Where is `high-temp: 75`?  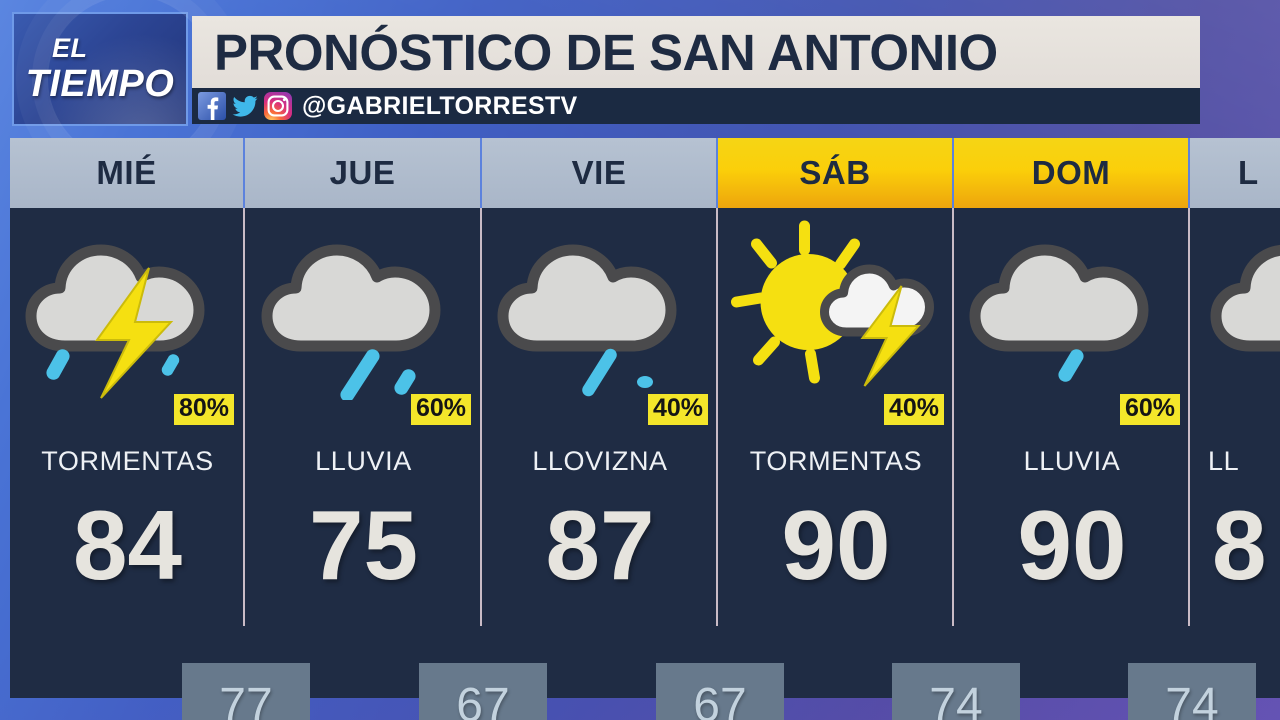
high-temp: 75 is located at coordinates (363, 545).